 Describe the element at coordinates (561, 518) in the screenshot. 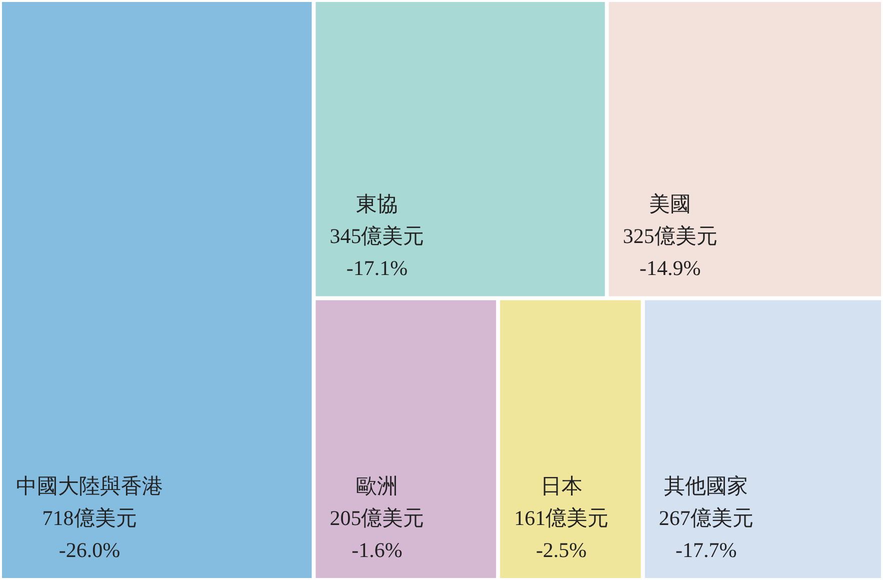

I see `data-label: 161億美元` at that location.